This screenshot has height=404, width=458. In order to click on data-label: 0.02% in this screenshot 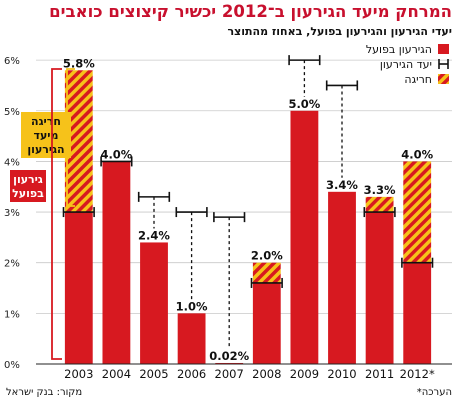, I will do `click(229, 356)`.